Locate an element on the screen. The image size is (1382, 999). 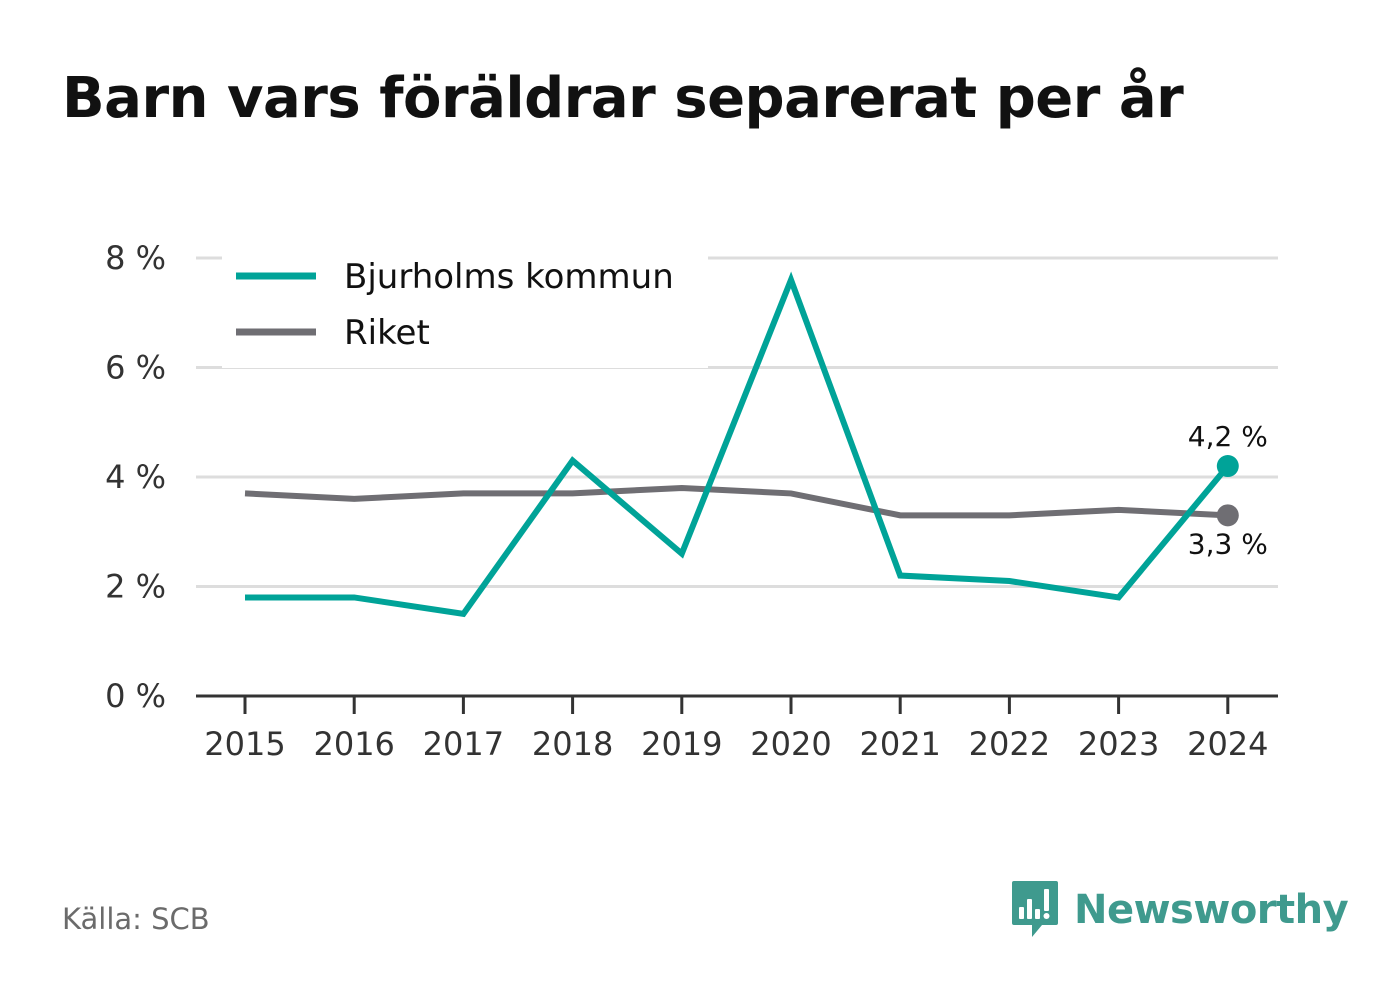
x-tick-label: 2015 is located at coordinates (244, 744).